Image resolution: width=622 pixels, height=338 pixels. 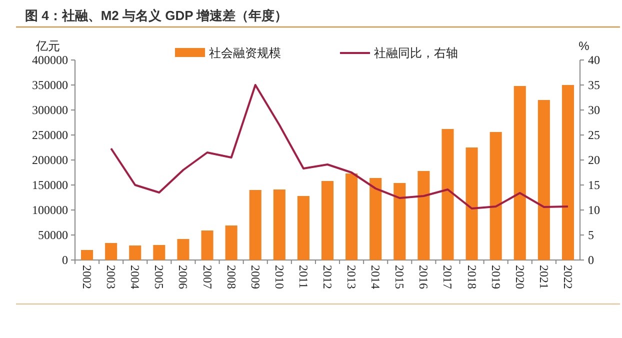 I want to click on y2-axis-title: %, so click(x=584, y=46).